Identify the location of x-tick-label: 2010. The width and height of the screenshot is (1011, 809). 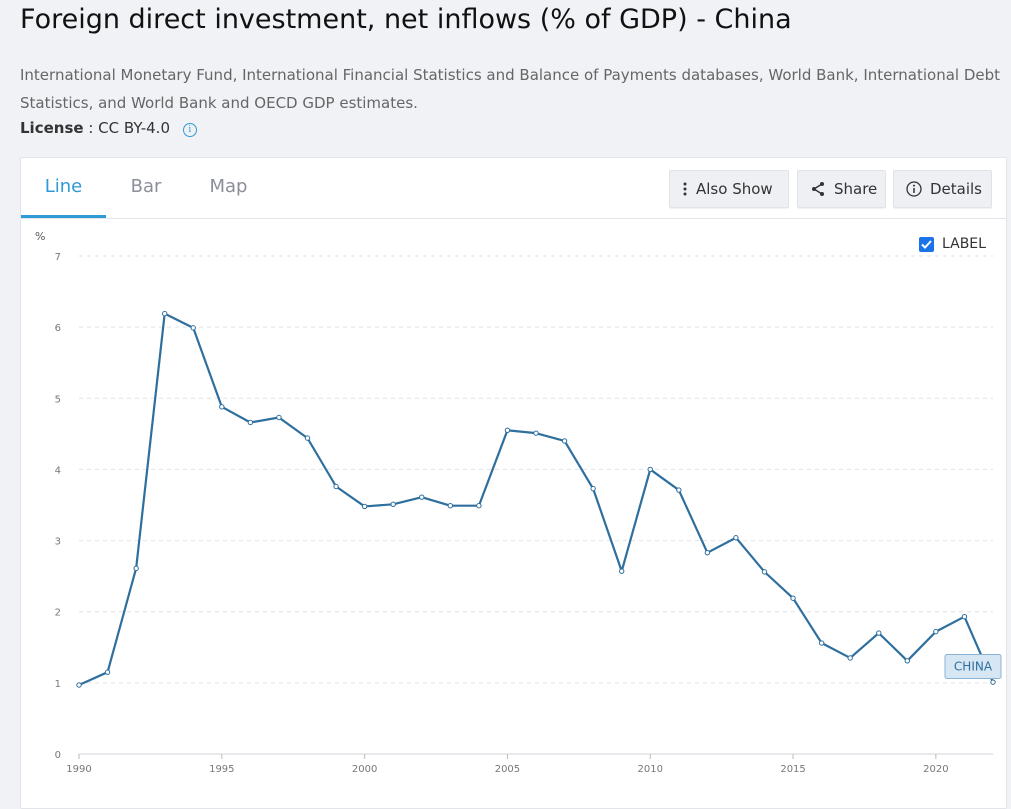
(650, 769).